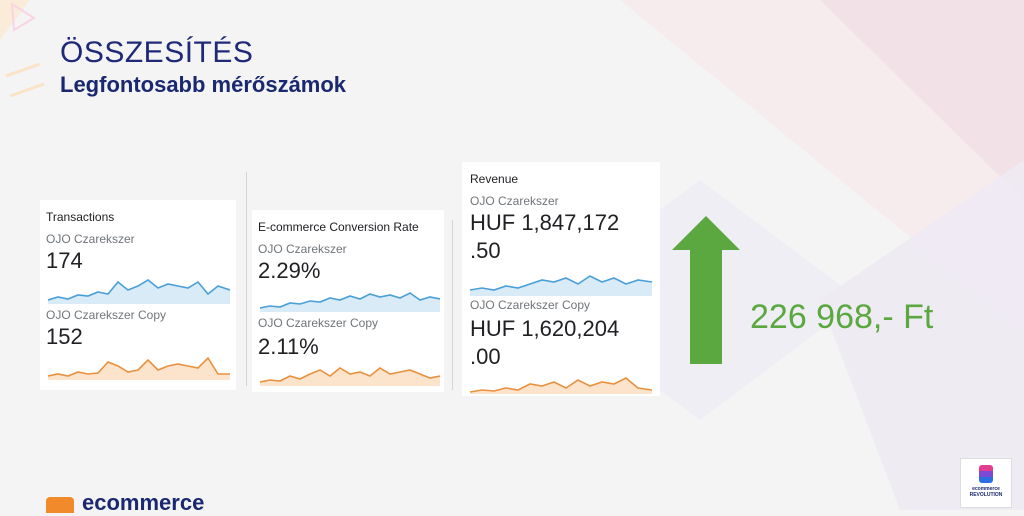  I want to click on metric-title: Revenue, so click(494, 179).